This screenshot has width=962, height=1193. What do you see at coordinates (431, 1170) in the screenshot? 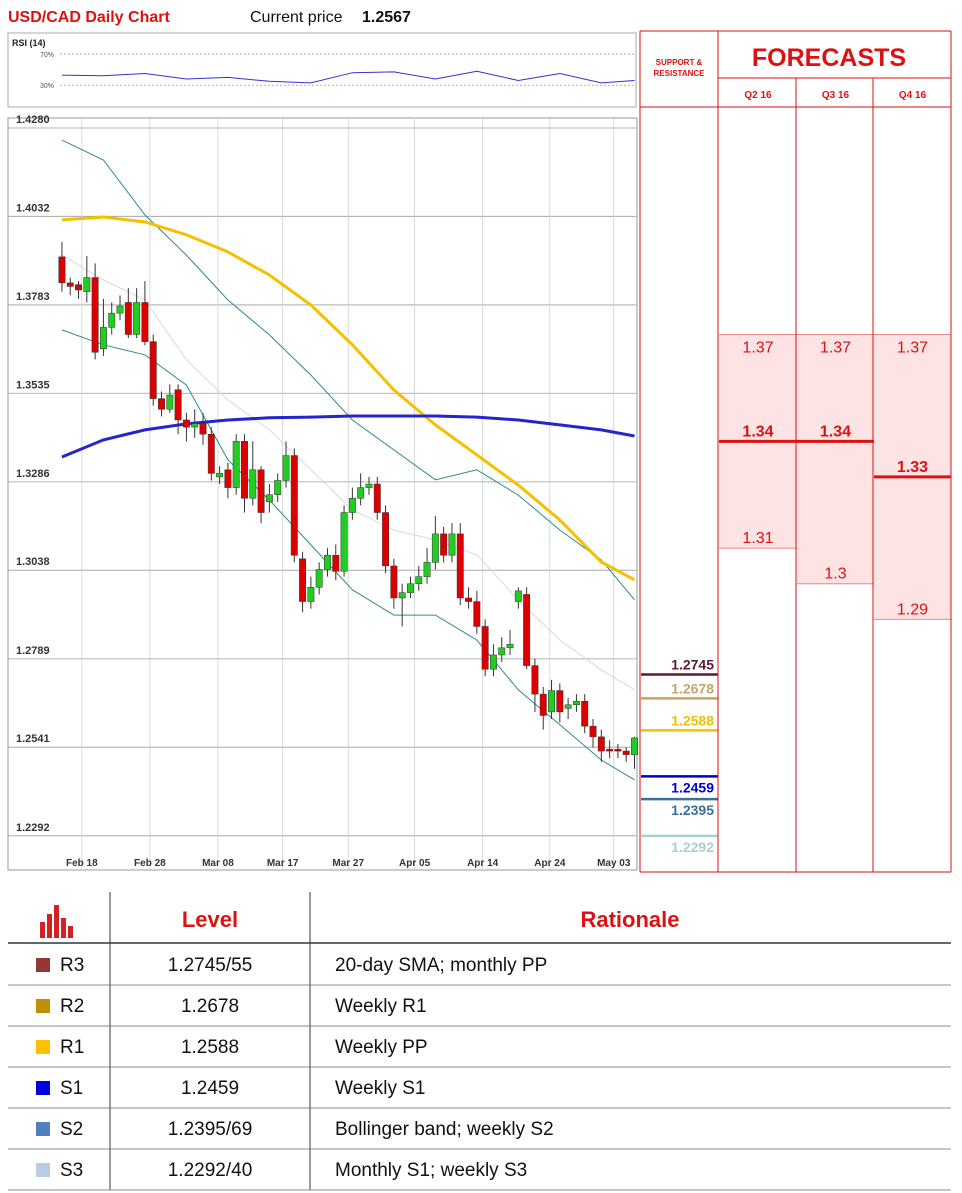
I see `level-rationale: Monthly S1; weekly S3` at bounding box center [431, 1170].